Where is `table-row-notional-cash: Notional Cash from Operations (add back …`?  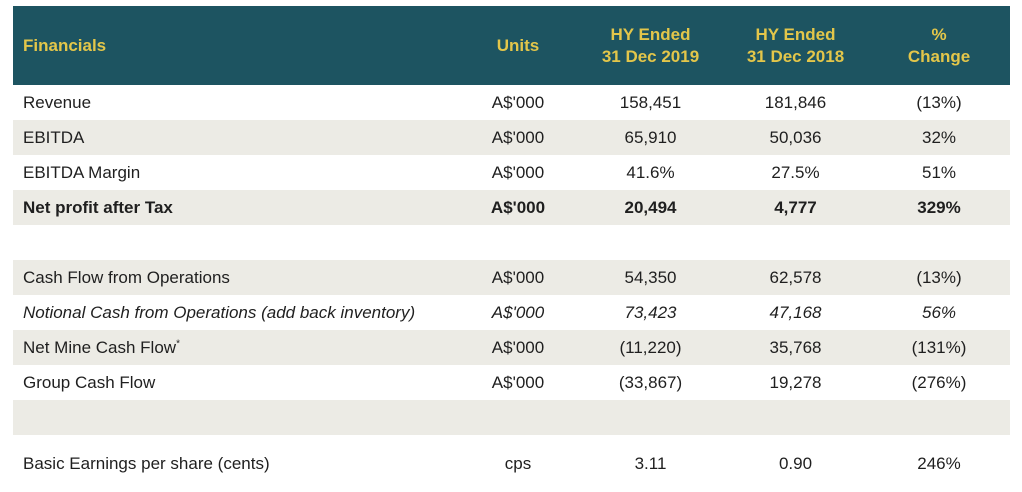 table-row-notional-cash: Notional Cash from Operations (add back … is located at coordinates (511, 312).